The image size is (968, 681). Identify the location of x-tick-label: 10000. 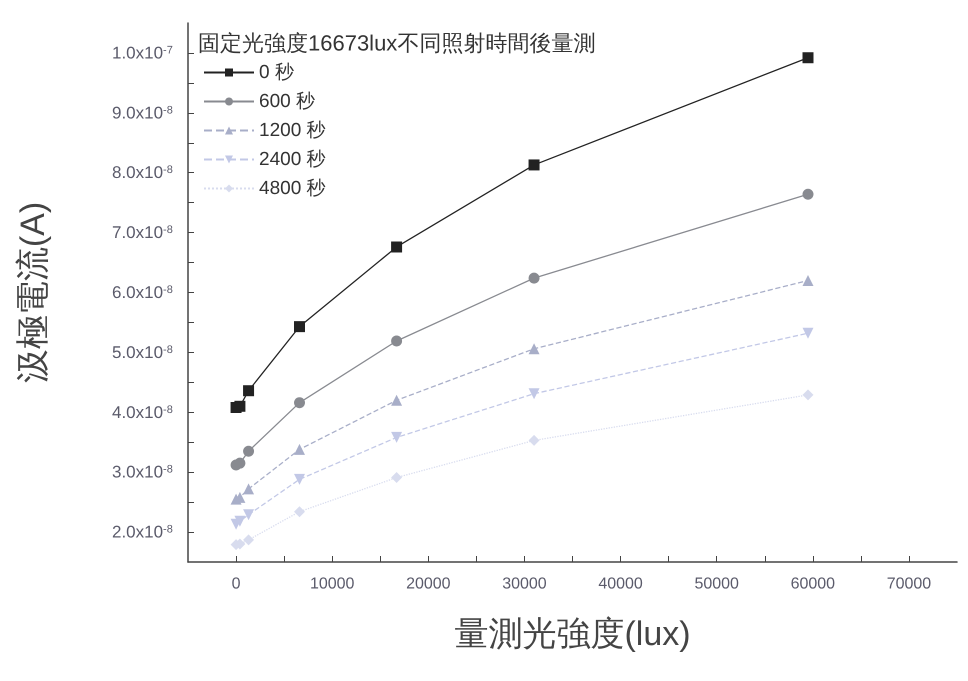
(332, 584).